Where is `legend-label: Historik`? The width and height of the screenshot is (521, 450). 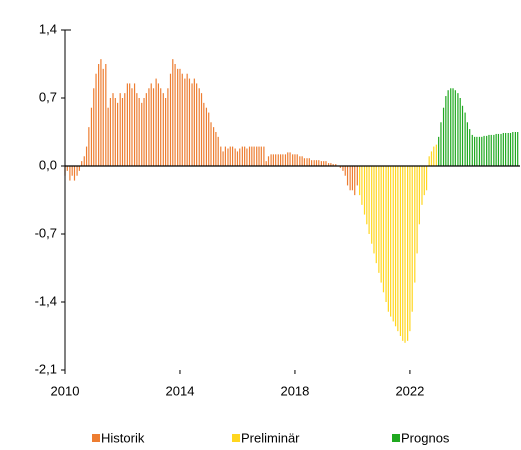 legend-label: Historik is located at coordinates (123, 437).